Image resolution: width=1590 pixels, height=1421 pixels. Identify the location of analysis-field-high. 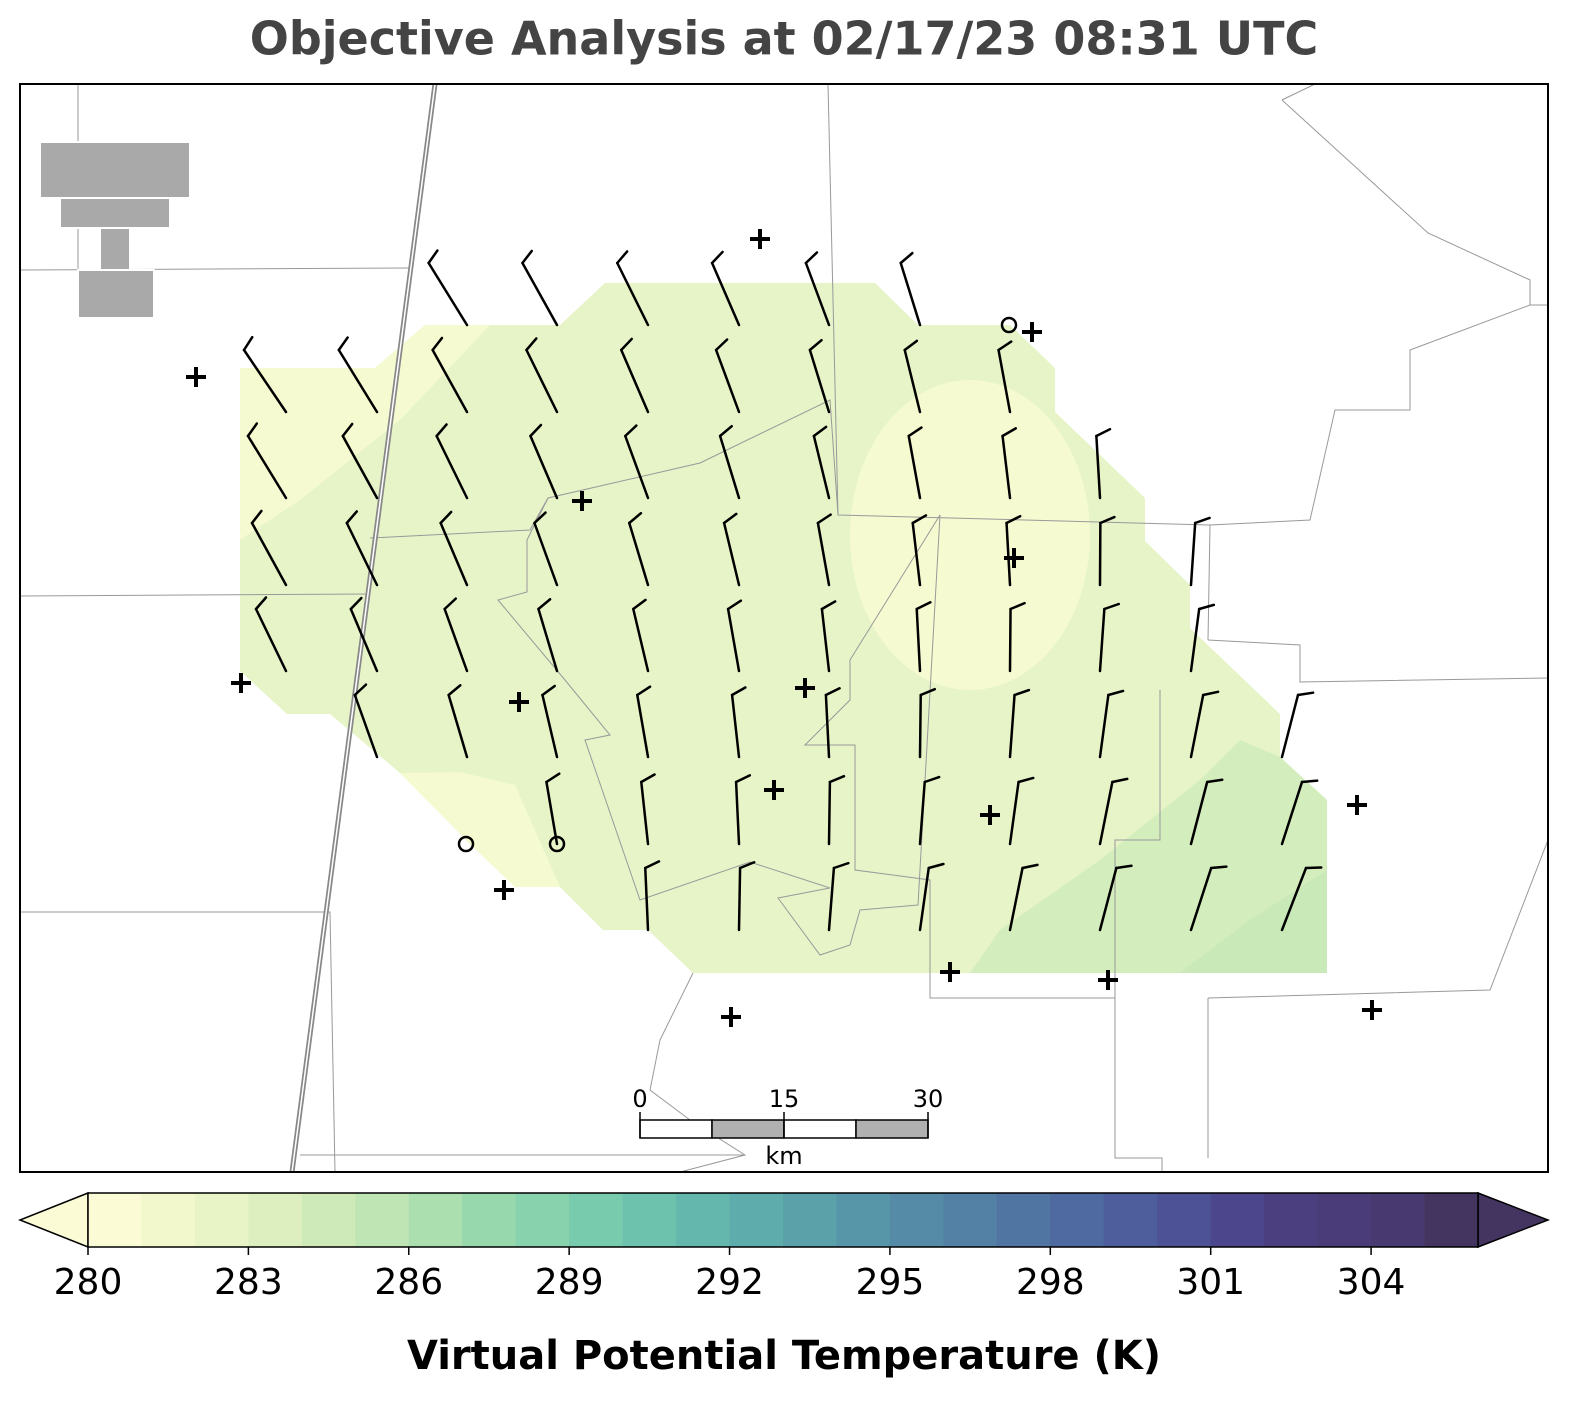
(1148, 856).